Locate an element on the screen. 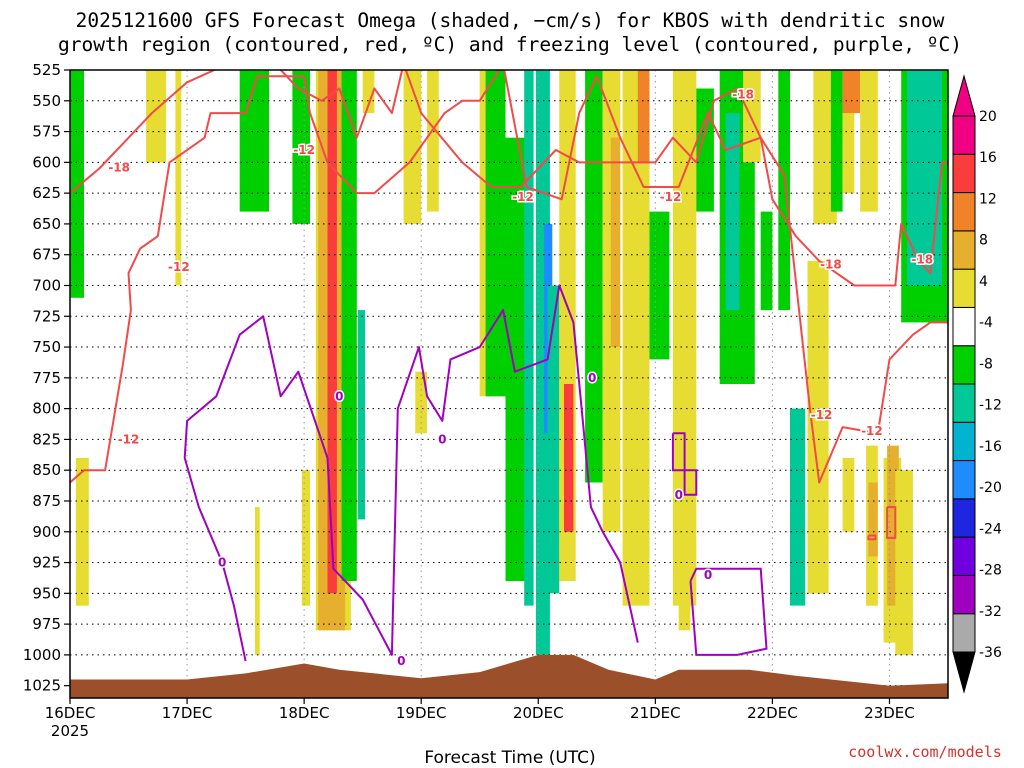 The width and height of the screenshot is (1024, 768). terrain-surface is located at coordinates (509, 676).